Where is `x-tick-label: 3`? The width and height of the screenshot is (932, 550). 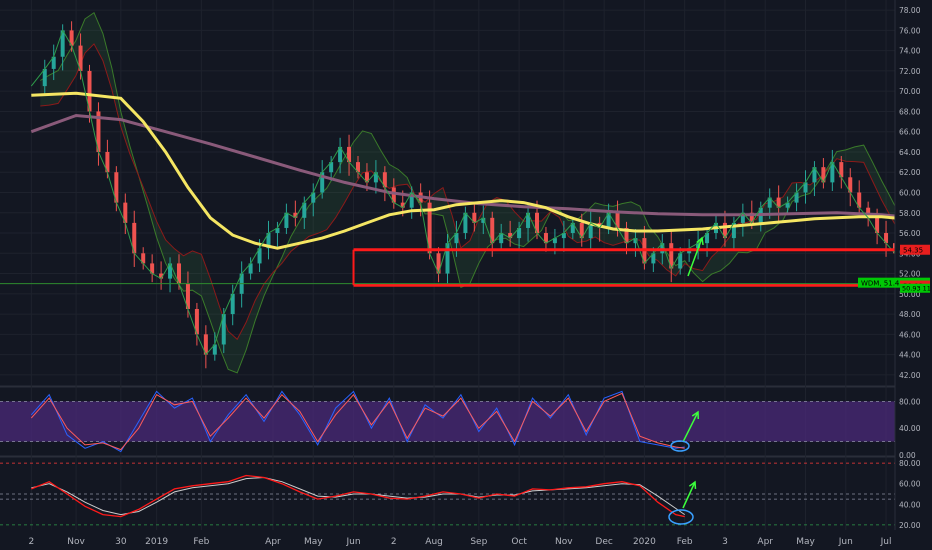 x-tick-label: 3 is located at coordinates (725, 542).